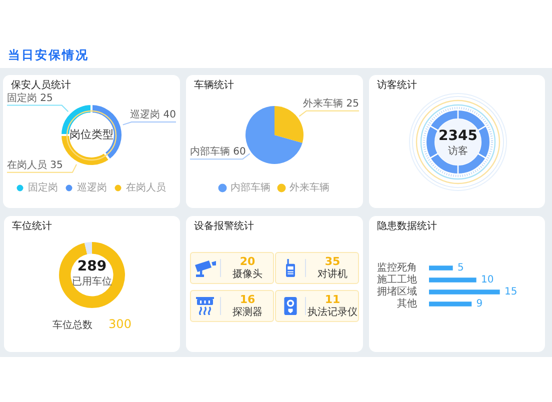  What do you see at coordinates (247, 299) in the screenshot?
I see `data-label: 16` at bounding box center [247, 299].